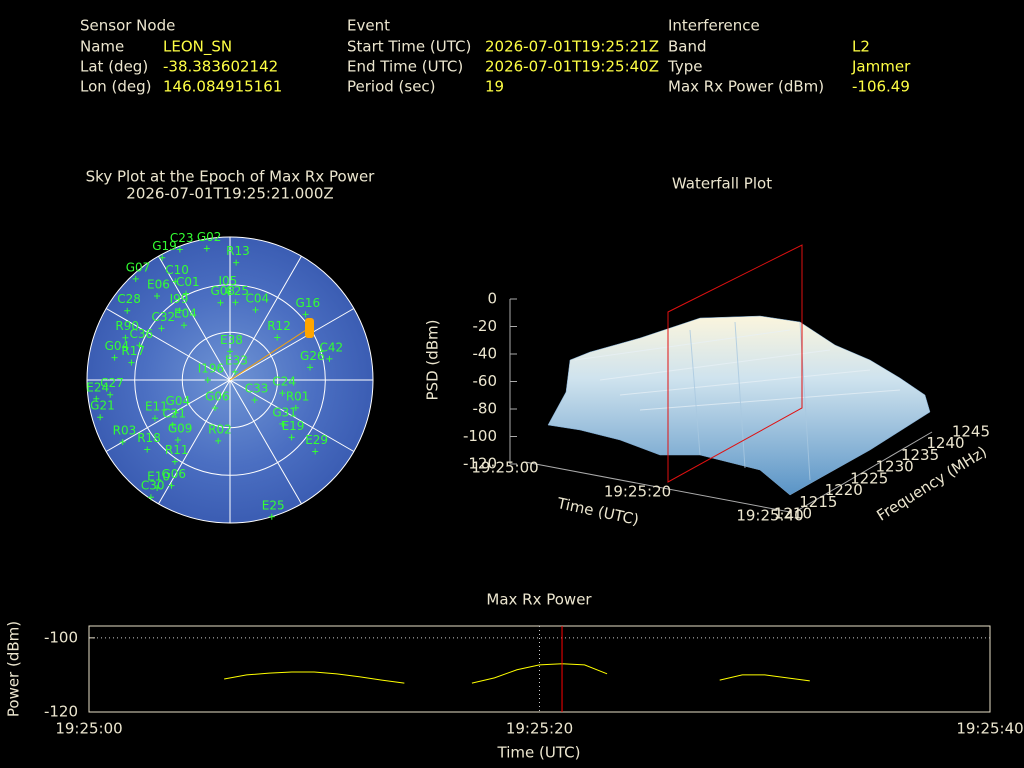  What do you see at coordinates (185, 314) in the screenshot?
I see `satellite-label: E04` at bounding box center [185, 314].